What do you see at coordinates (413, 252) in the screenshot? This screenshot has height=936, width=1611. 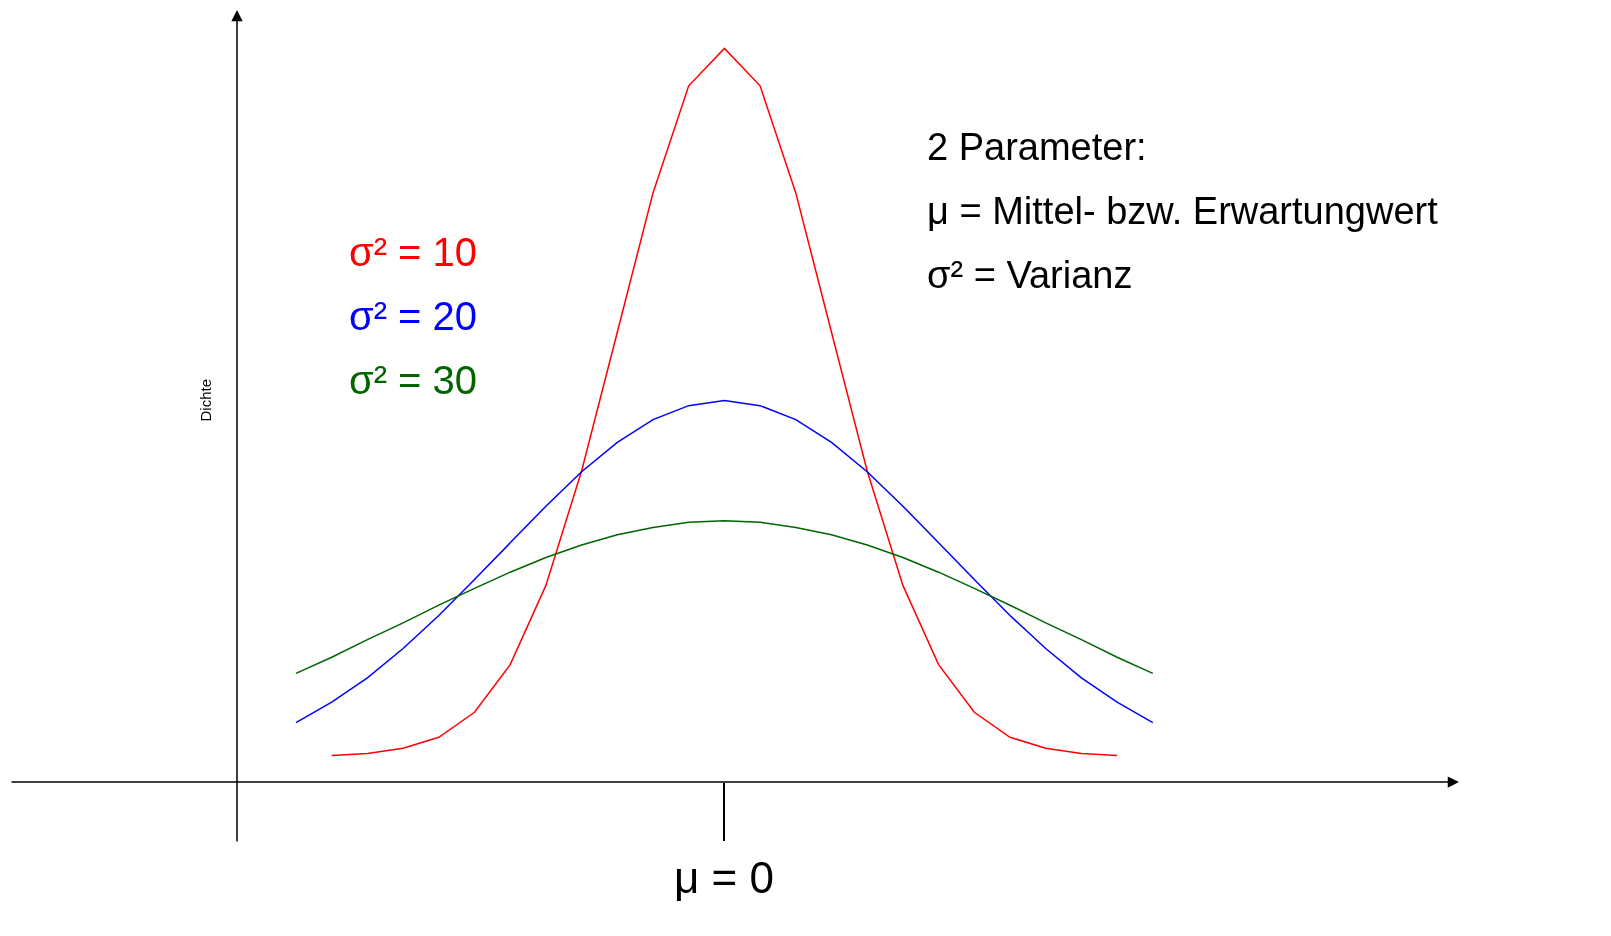 I see `text: σ² = 10` at bounding box center [413, 252].